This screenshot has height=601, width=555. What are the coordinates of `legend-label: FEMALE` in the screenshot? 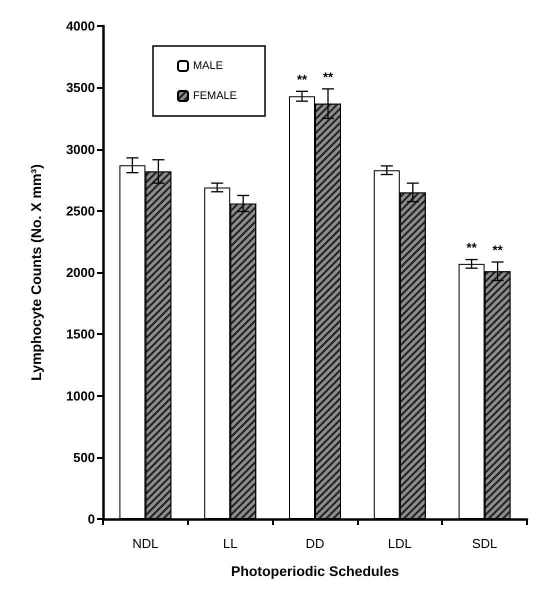 It's located at (215, 96).